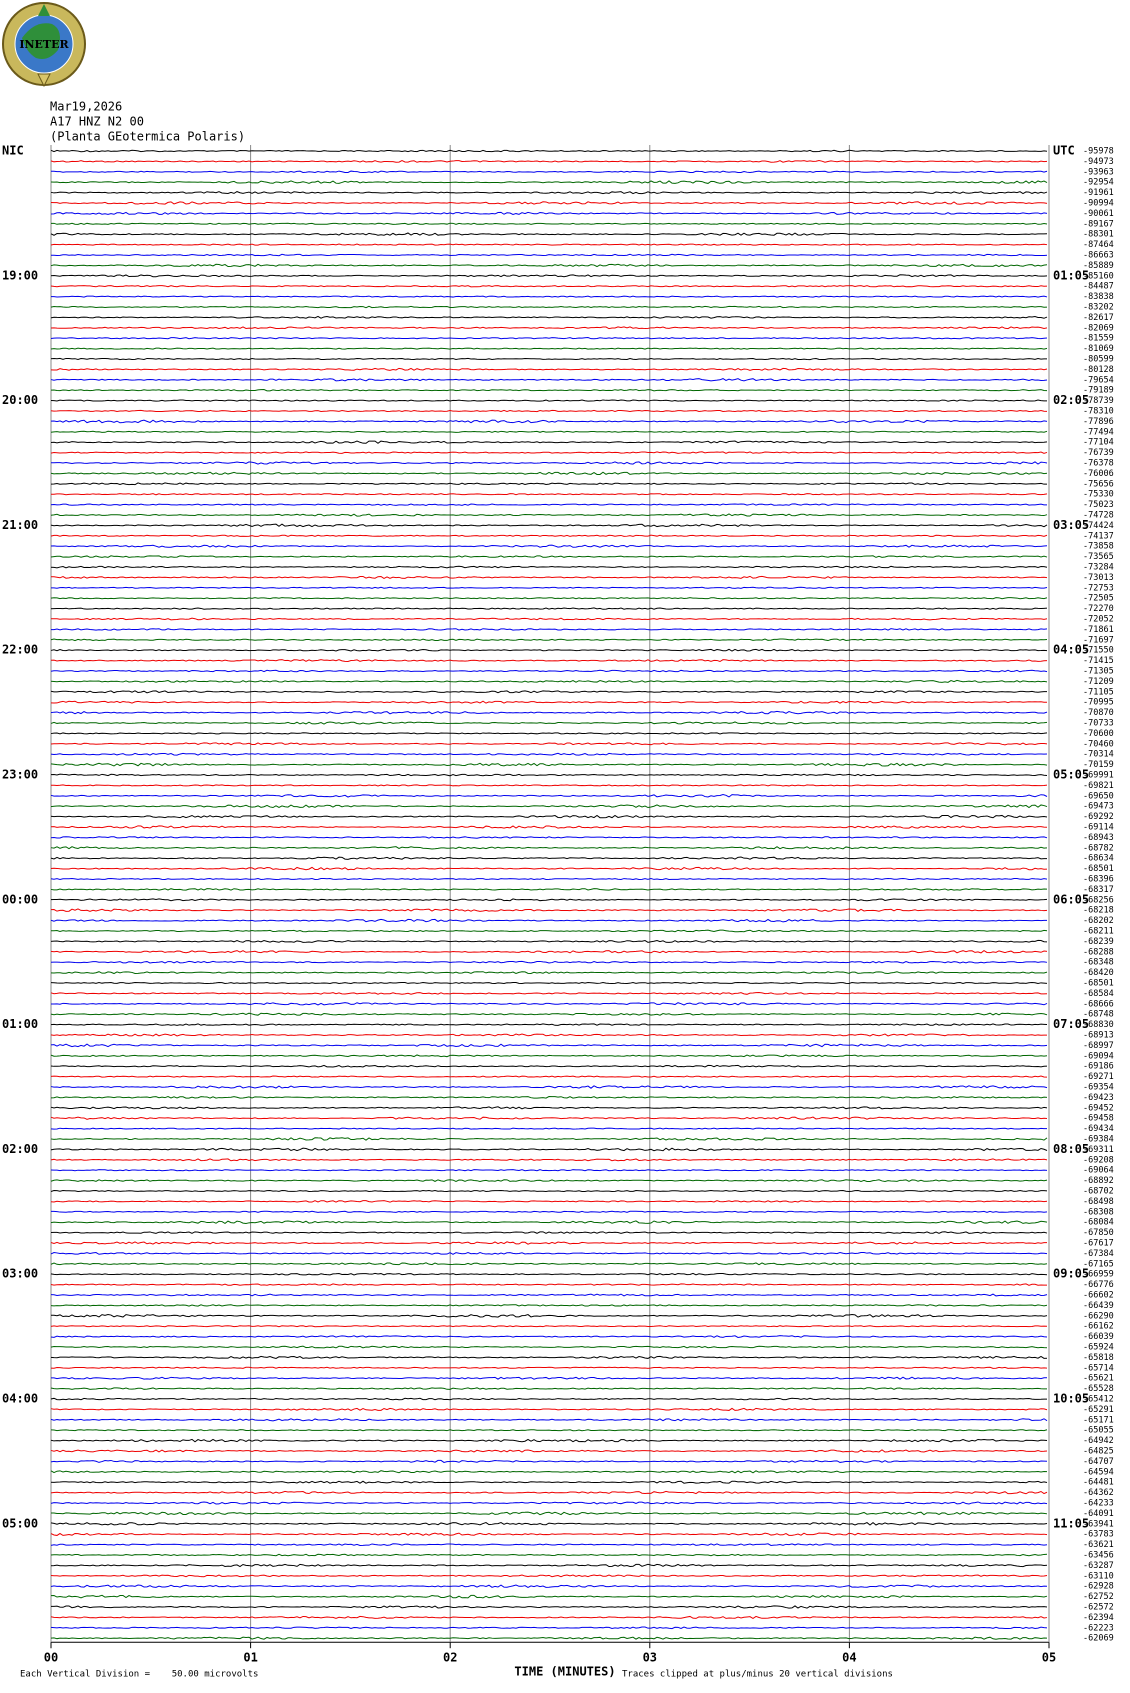  I want to click on offset-label: -67384, so click(1098, 1254).